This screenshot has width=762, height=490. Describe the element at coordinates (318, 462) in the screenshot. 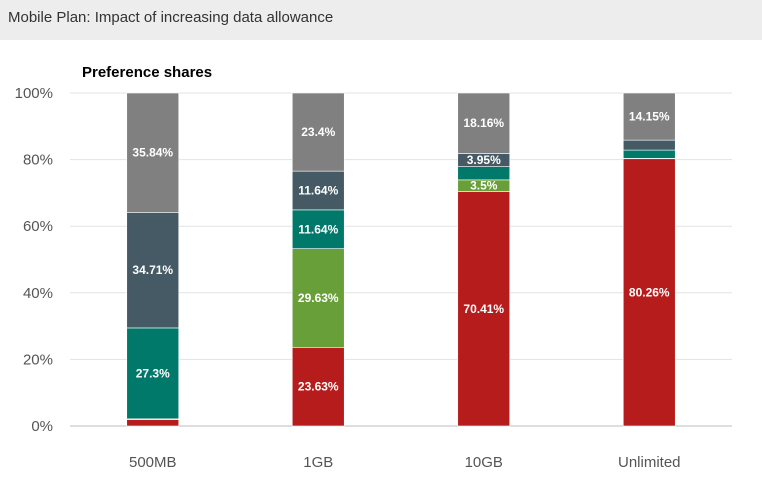

I see `x-tick-label: 1GB` at that location.